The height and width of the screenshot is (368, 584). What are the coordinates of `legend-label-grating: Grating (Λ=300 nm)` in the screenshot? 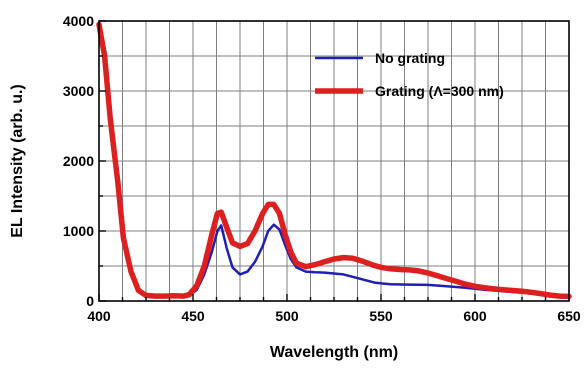 It's located at (439, 91).